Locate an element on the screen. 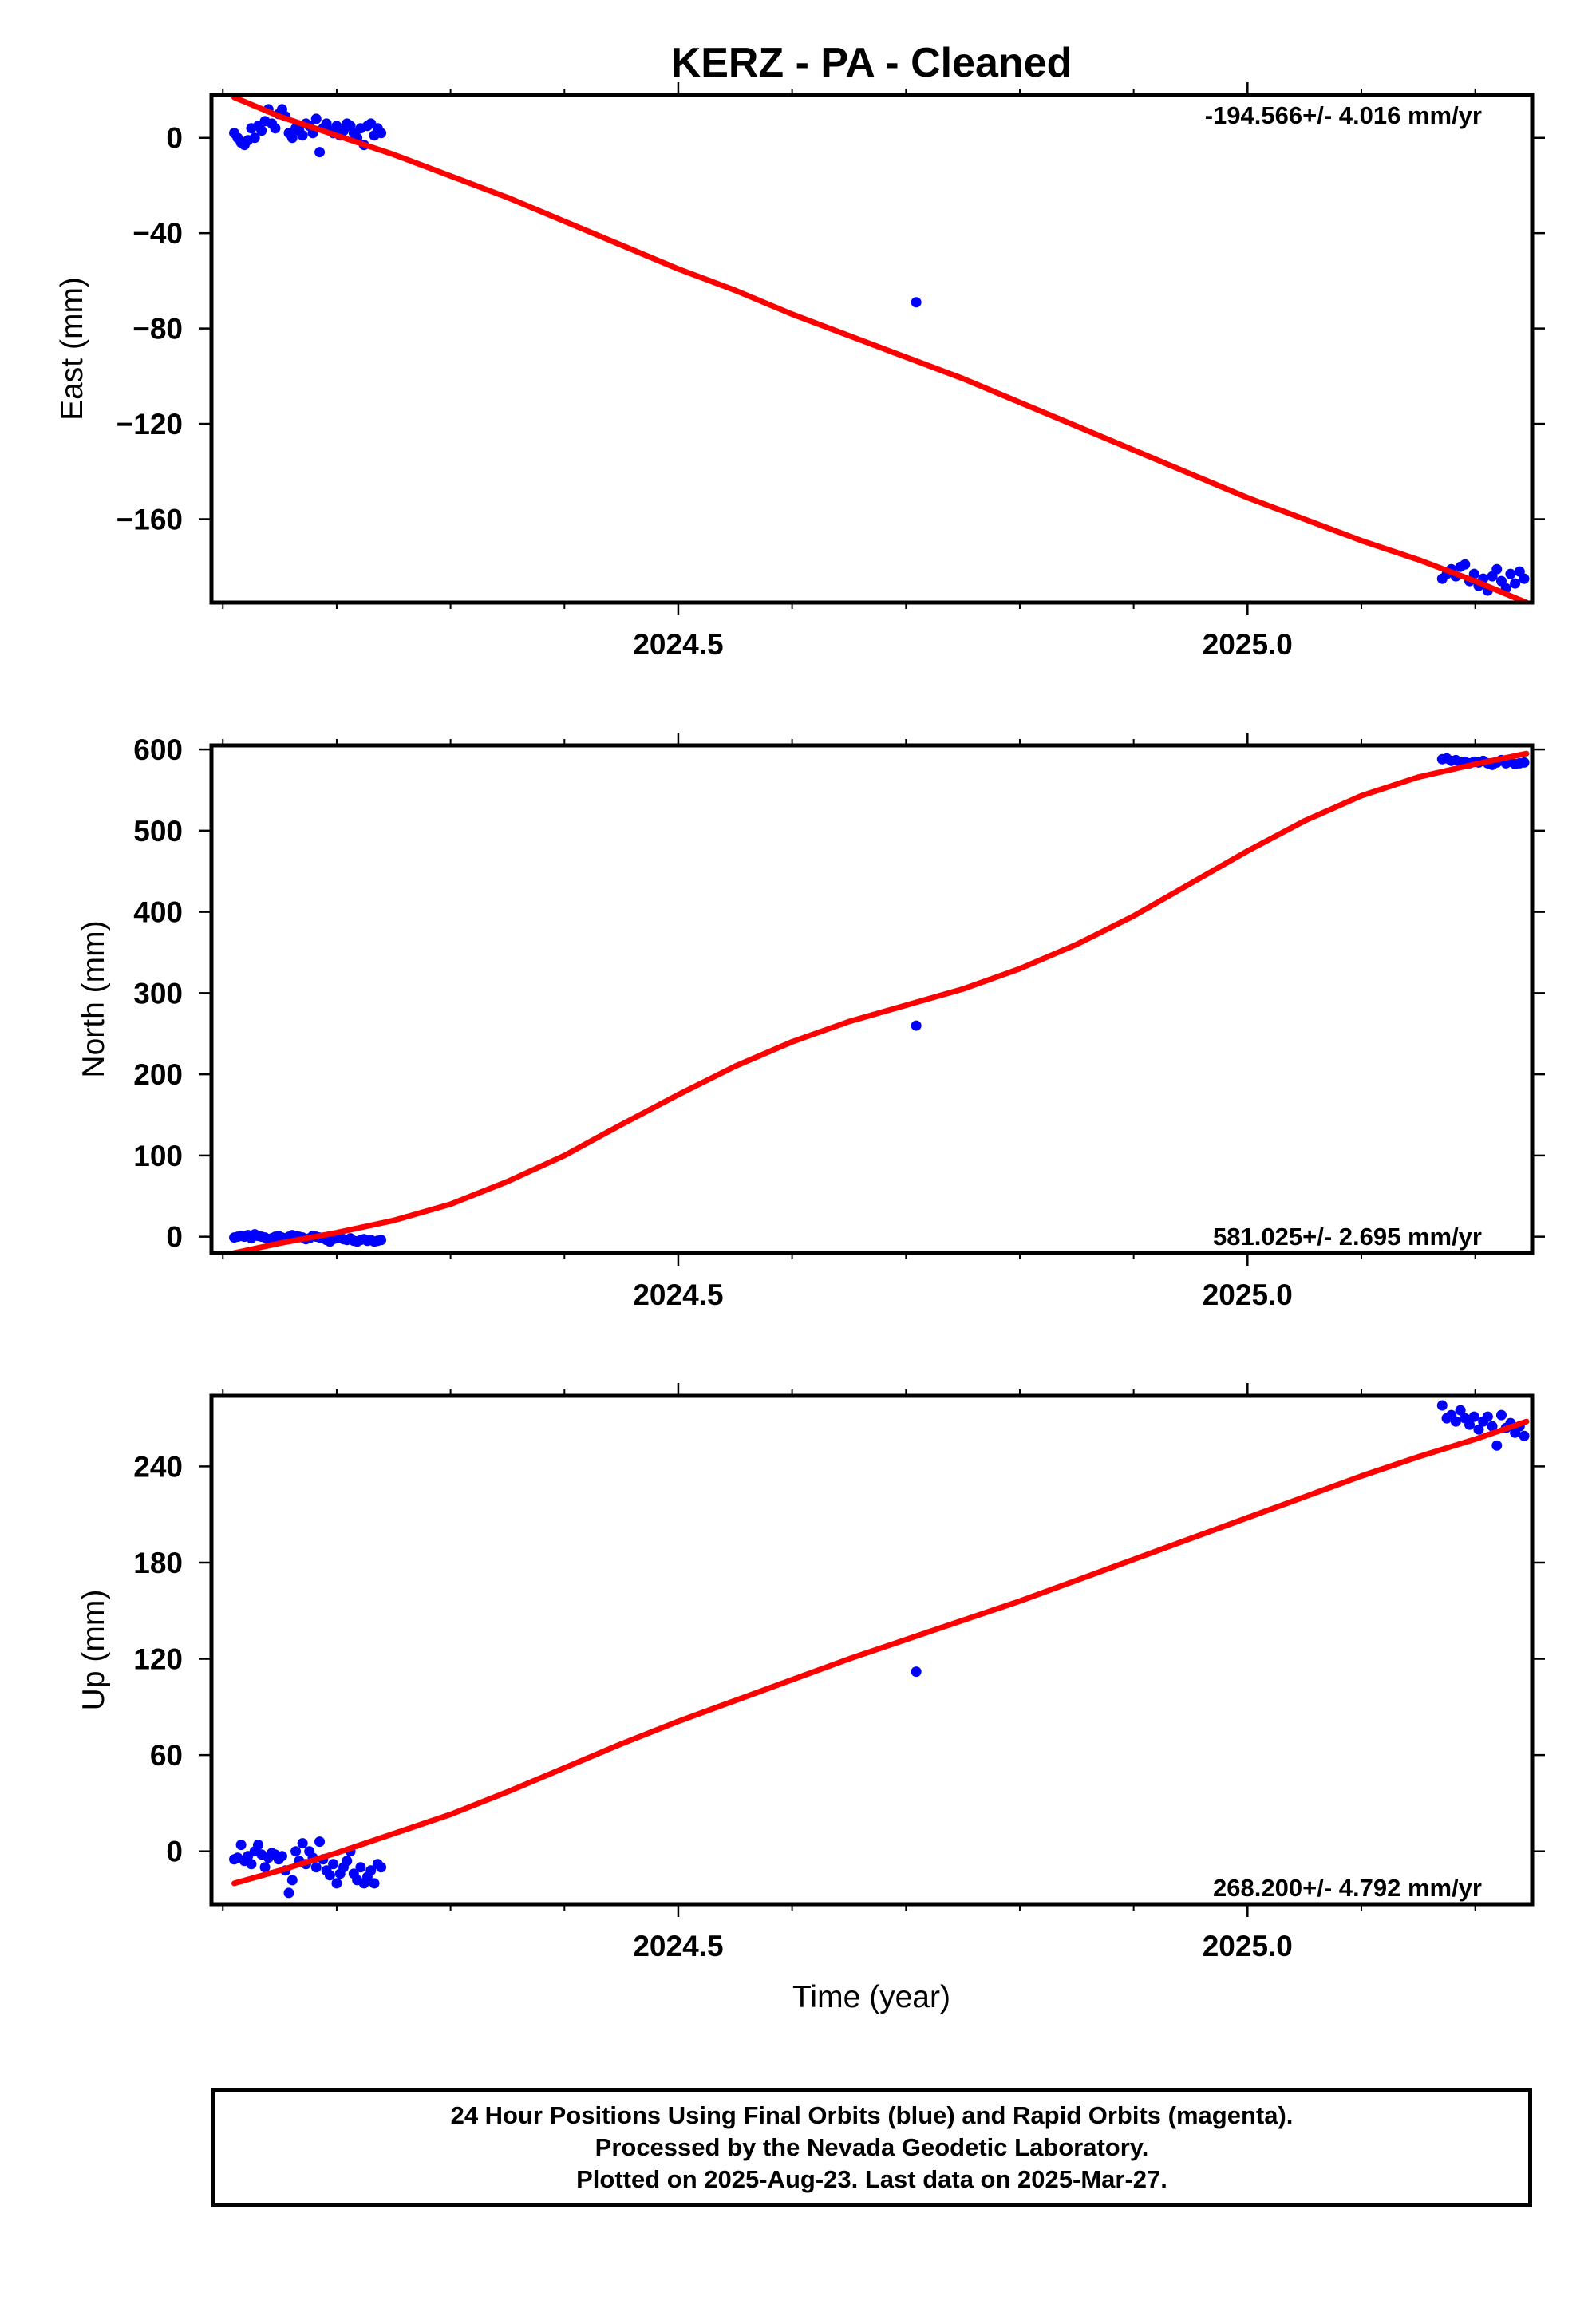  y-tick-label: −120 is located at coordinates (150, 424).